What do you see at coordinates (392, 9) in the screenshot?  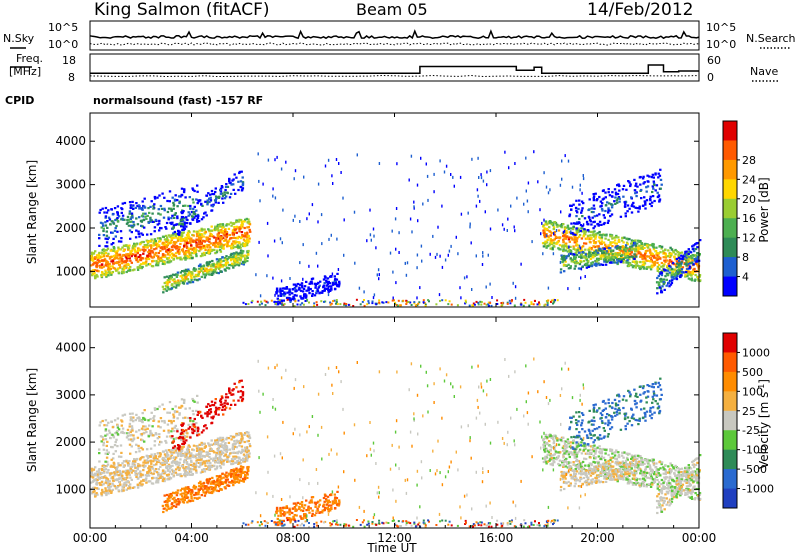 I see `beam-title: Beam 05` at bounding box center [392, 9].